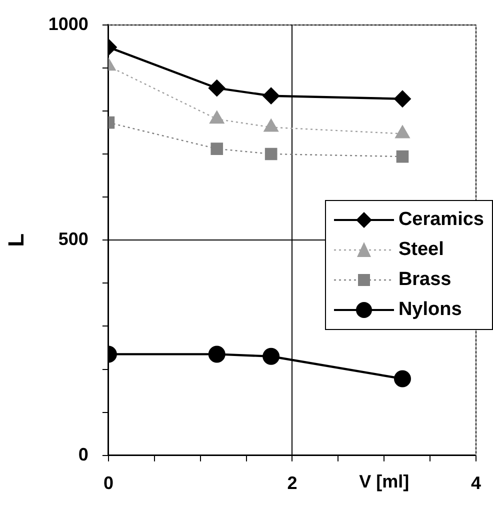 The image size is (493, 507). Describe the element at coordinates (15, 240) in the screenshot. I see `y-axis-title: L` at that location.